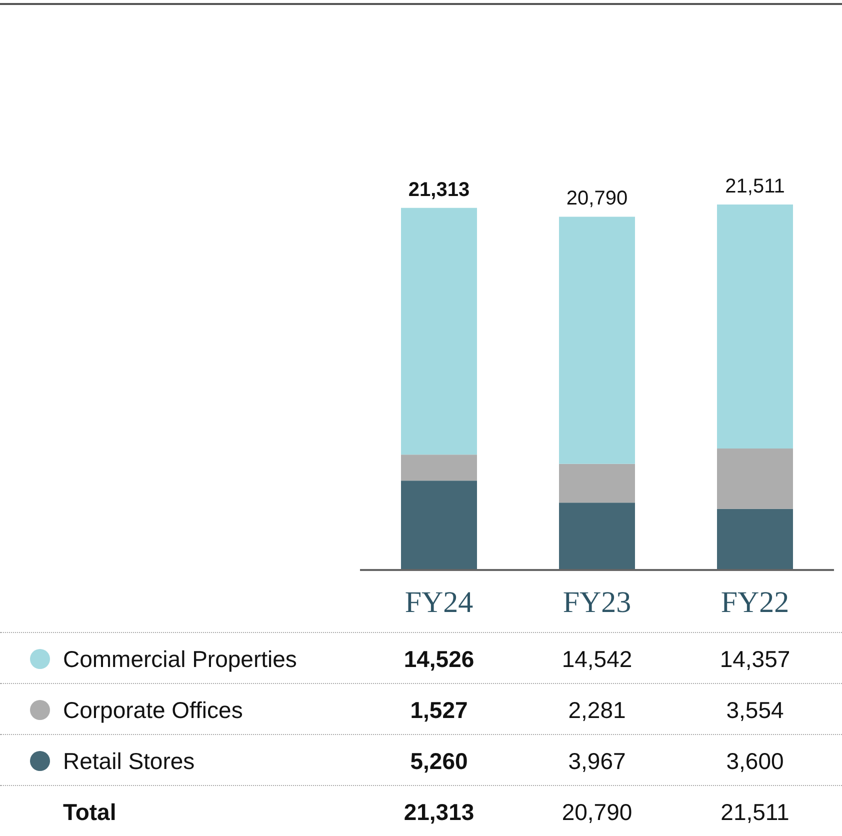 This screenshot has height=836, width=842. What do you see at coordinates (439, 812) in the screenshot?
I see `text: 21,313` at bounding box center [439, 812].